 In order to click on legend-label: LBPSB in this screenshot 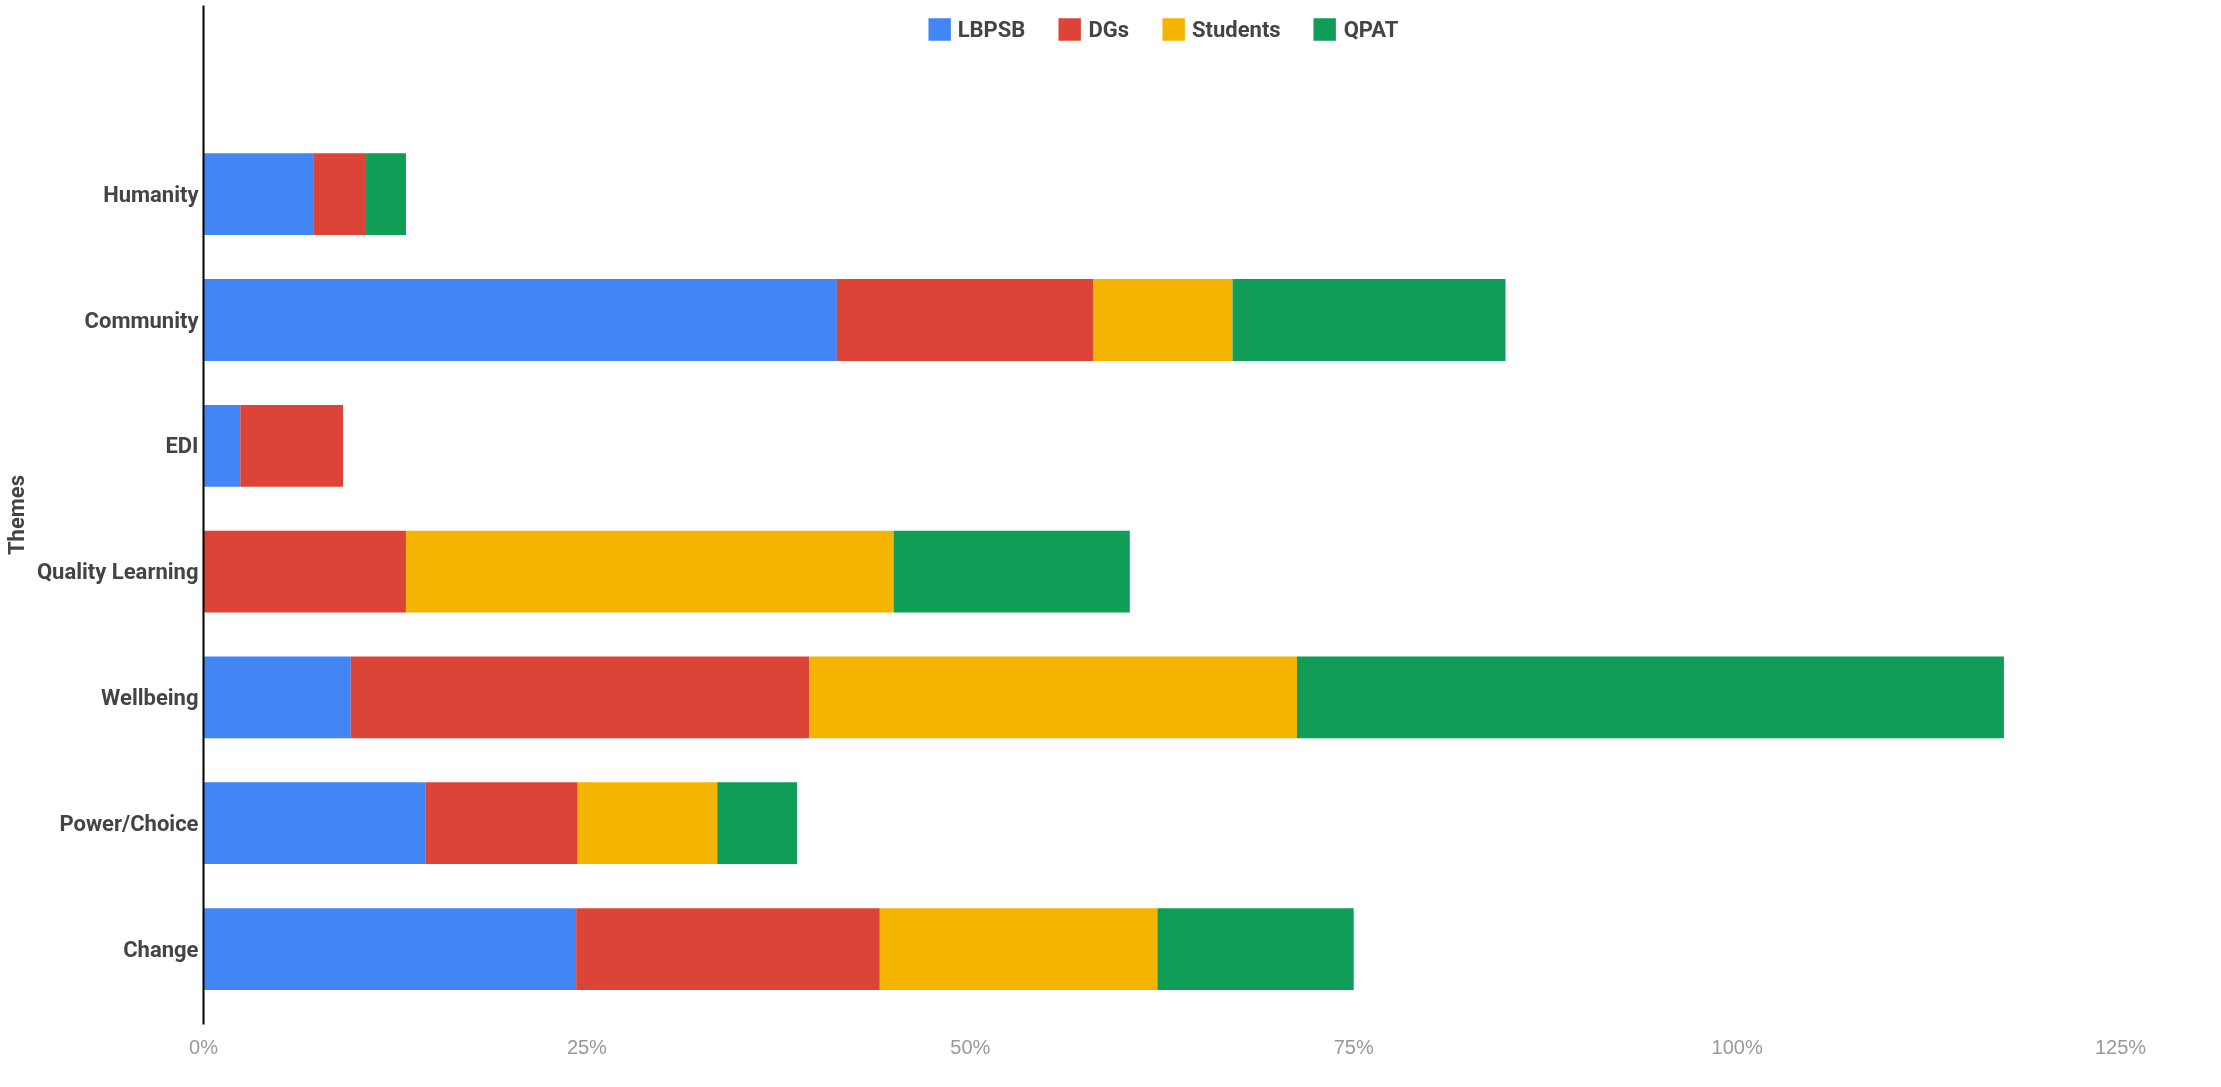, I will do `click(991, 29)`.